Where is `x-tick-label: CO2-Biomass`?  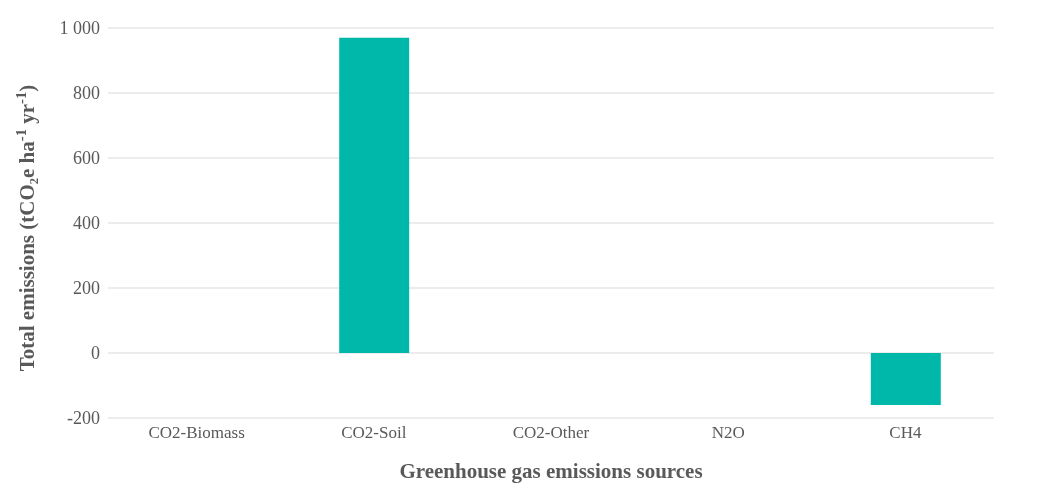
x-tick-label: CO2-Biomass is located at coordinates (196, 433).